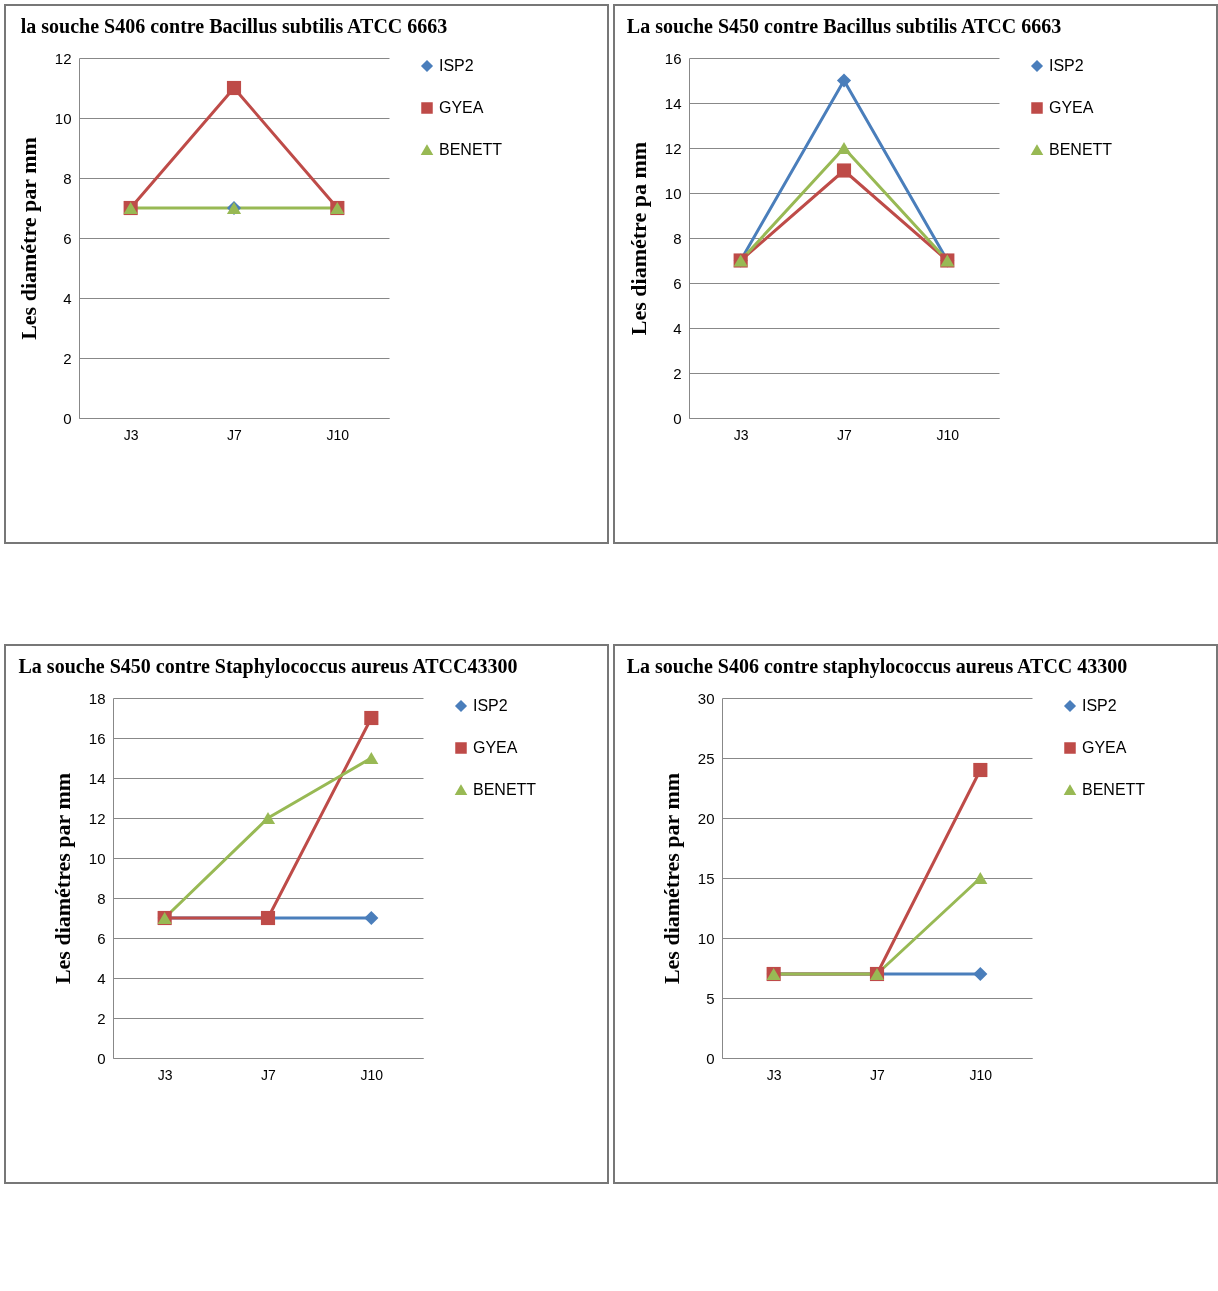 This screenshot has height=1291, width=1218. I want to click on chart-title: La souche S450 contre Bacillus subtilis ATCC 6663, so click(844, 26).